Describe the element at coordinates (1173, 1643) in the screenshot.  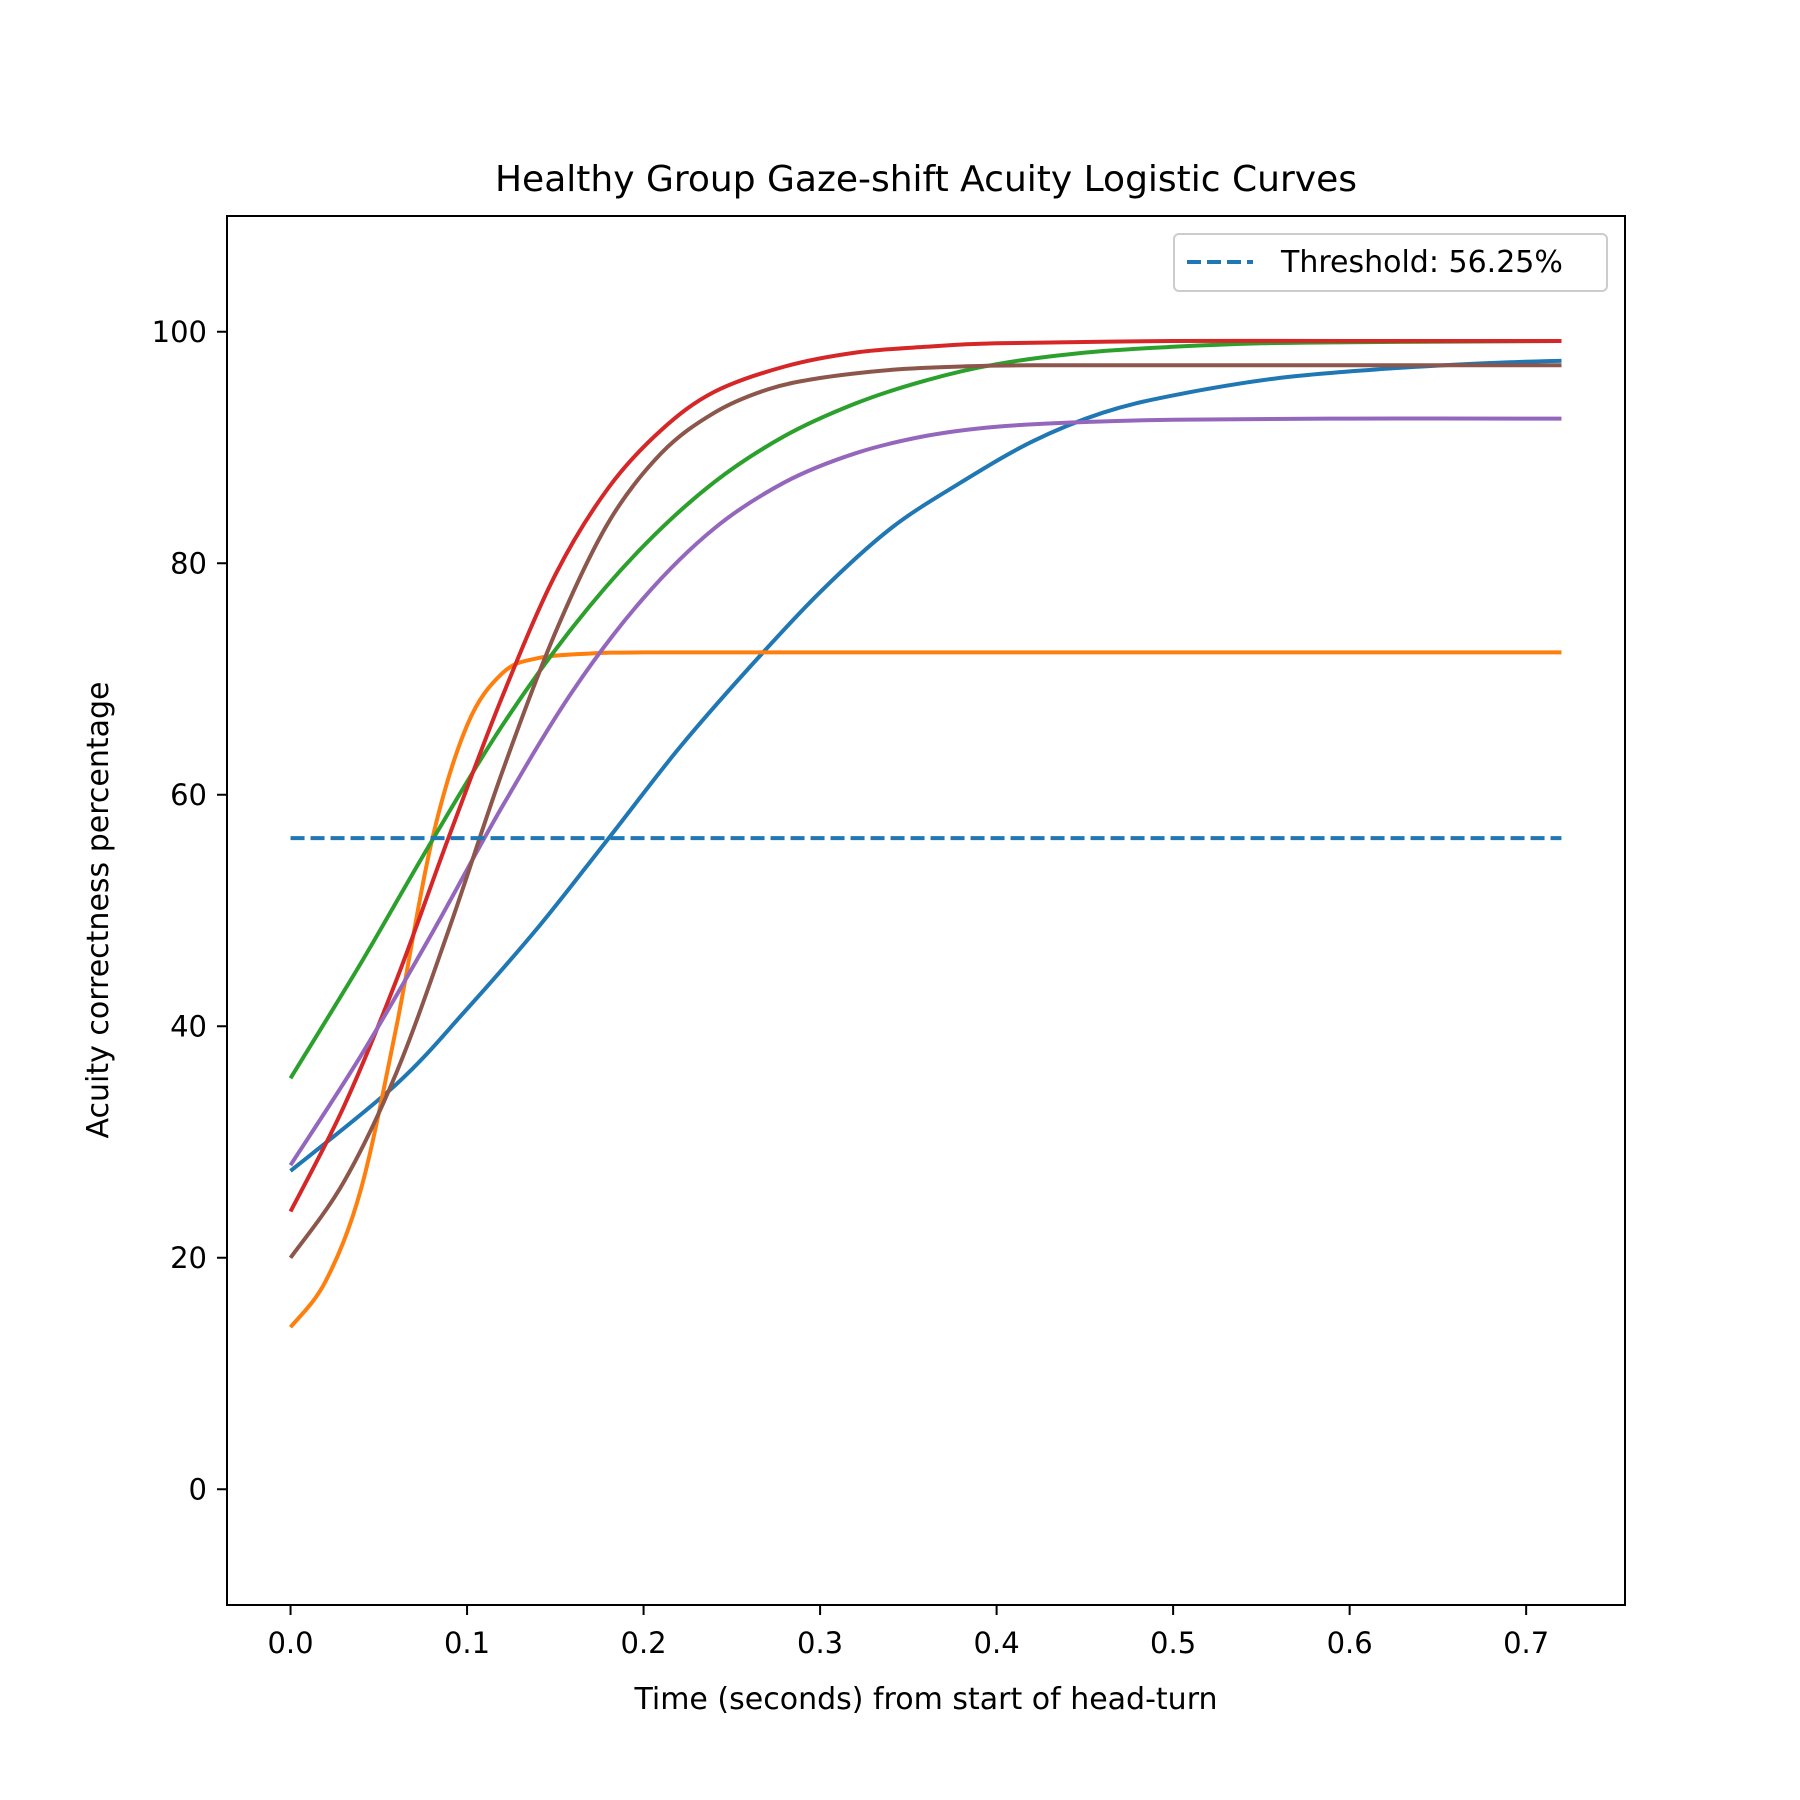
I see `x-tick-label: 0.5` at that location.